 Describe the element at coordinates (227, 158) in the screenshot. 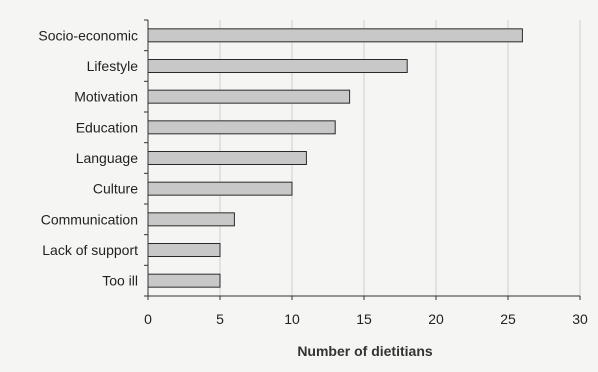

I see `bar-language` at that location.